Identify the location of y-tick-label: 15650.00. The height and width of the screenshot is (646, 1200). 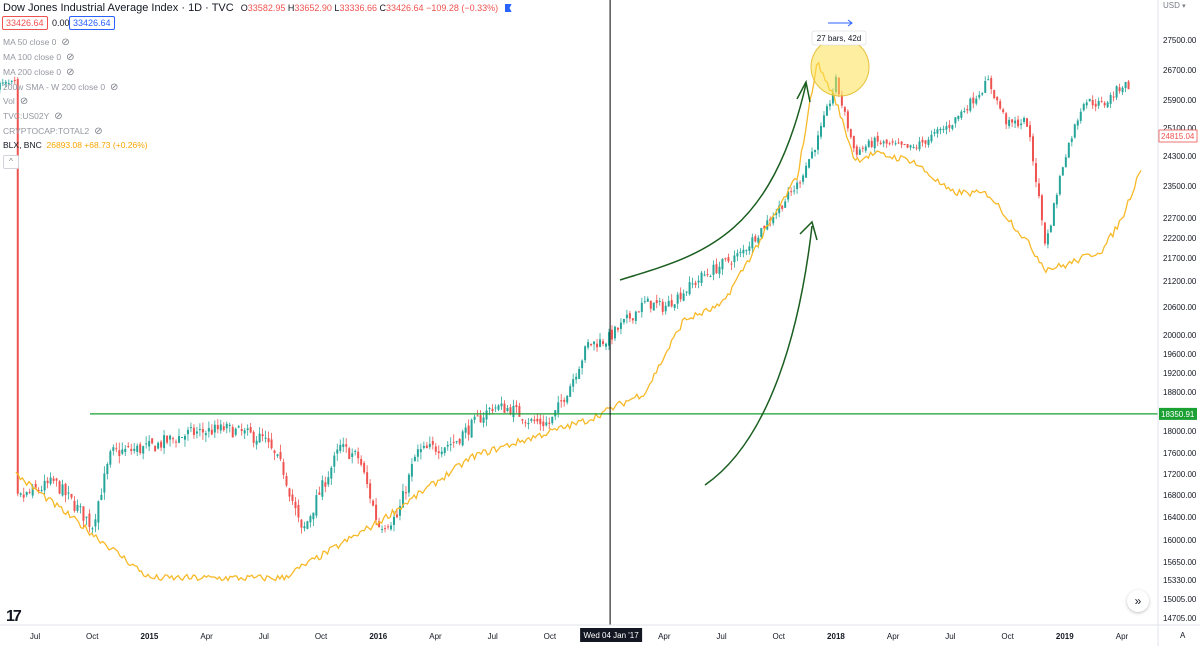
(1180, 562).